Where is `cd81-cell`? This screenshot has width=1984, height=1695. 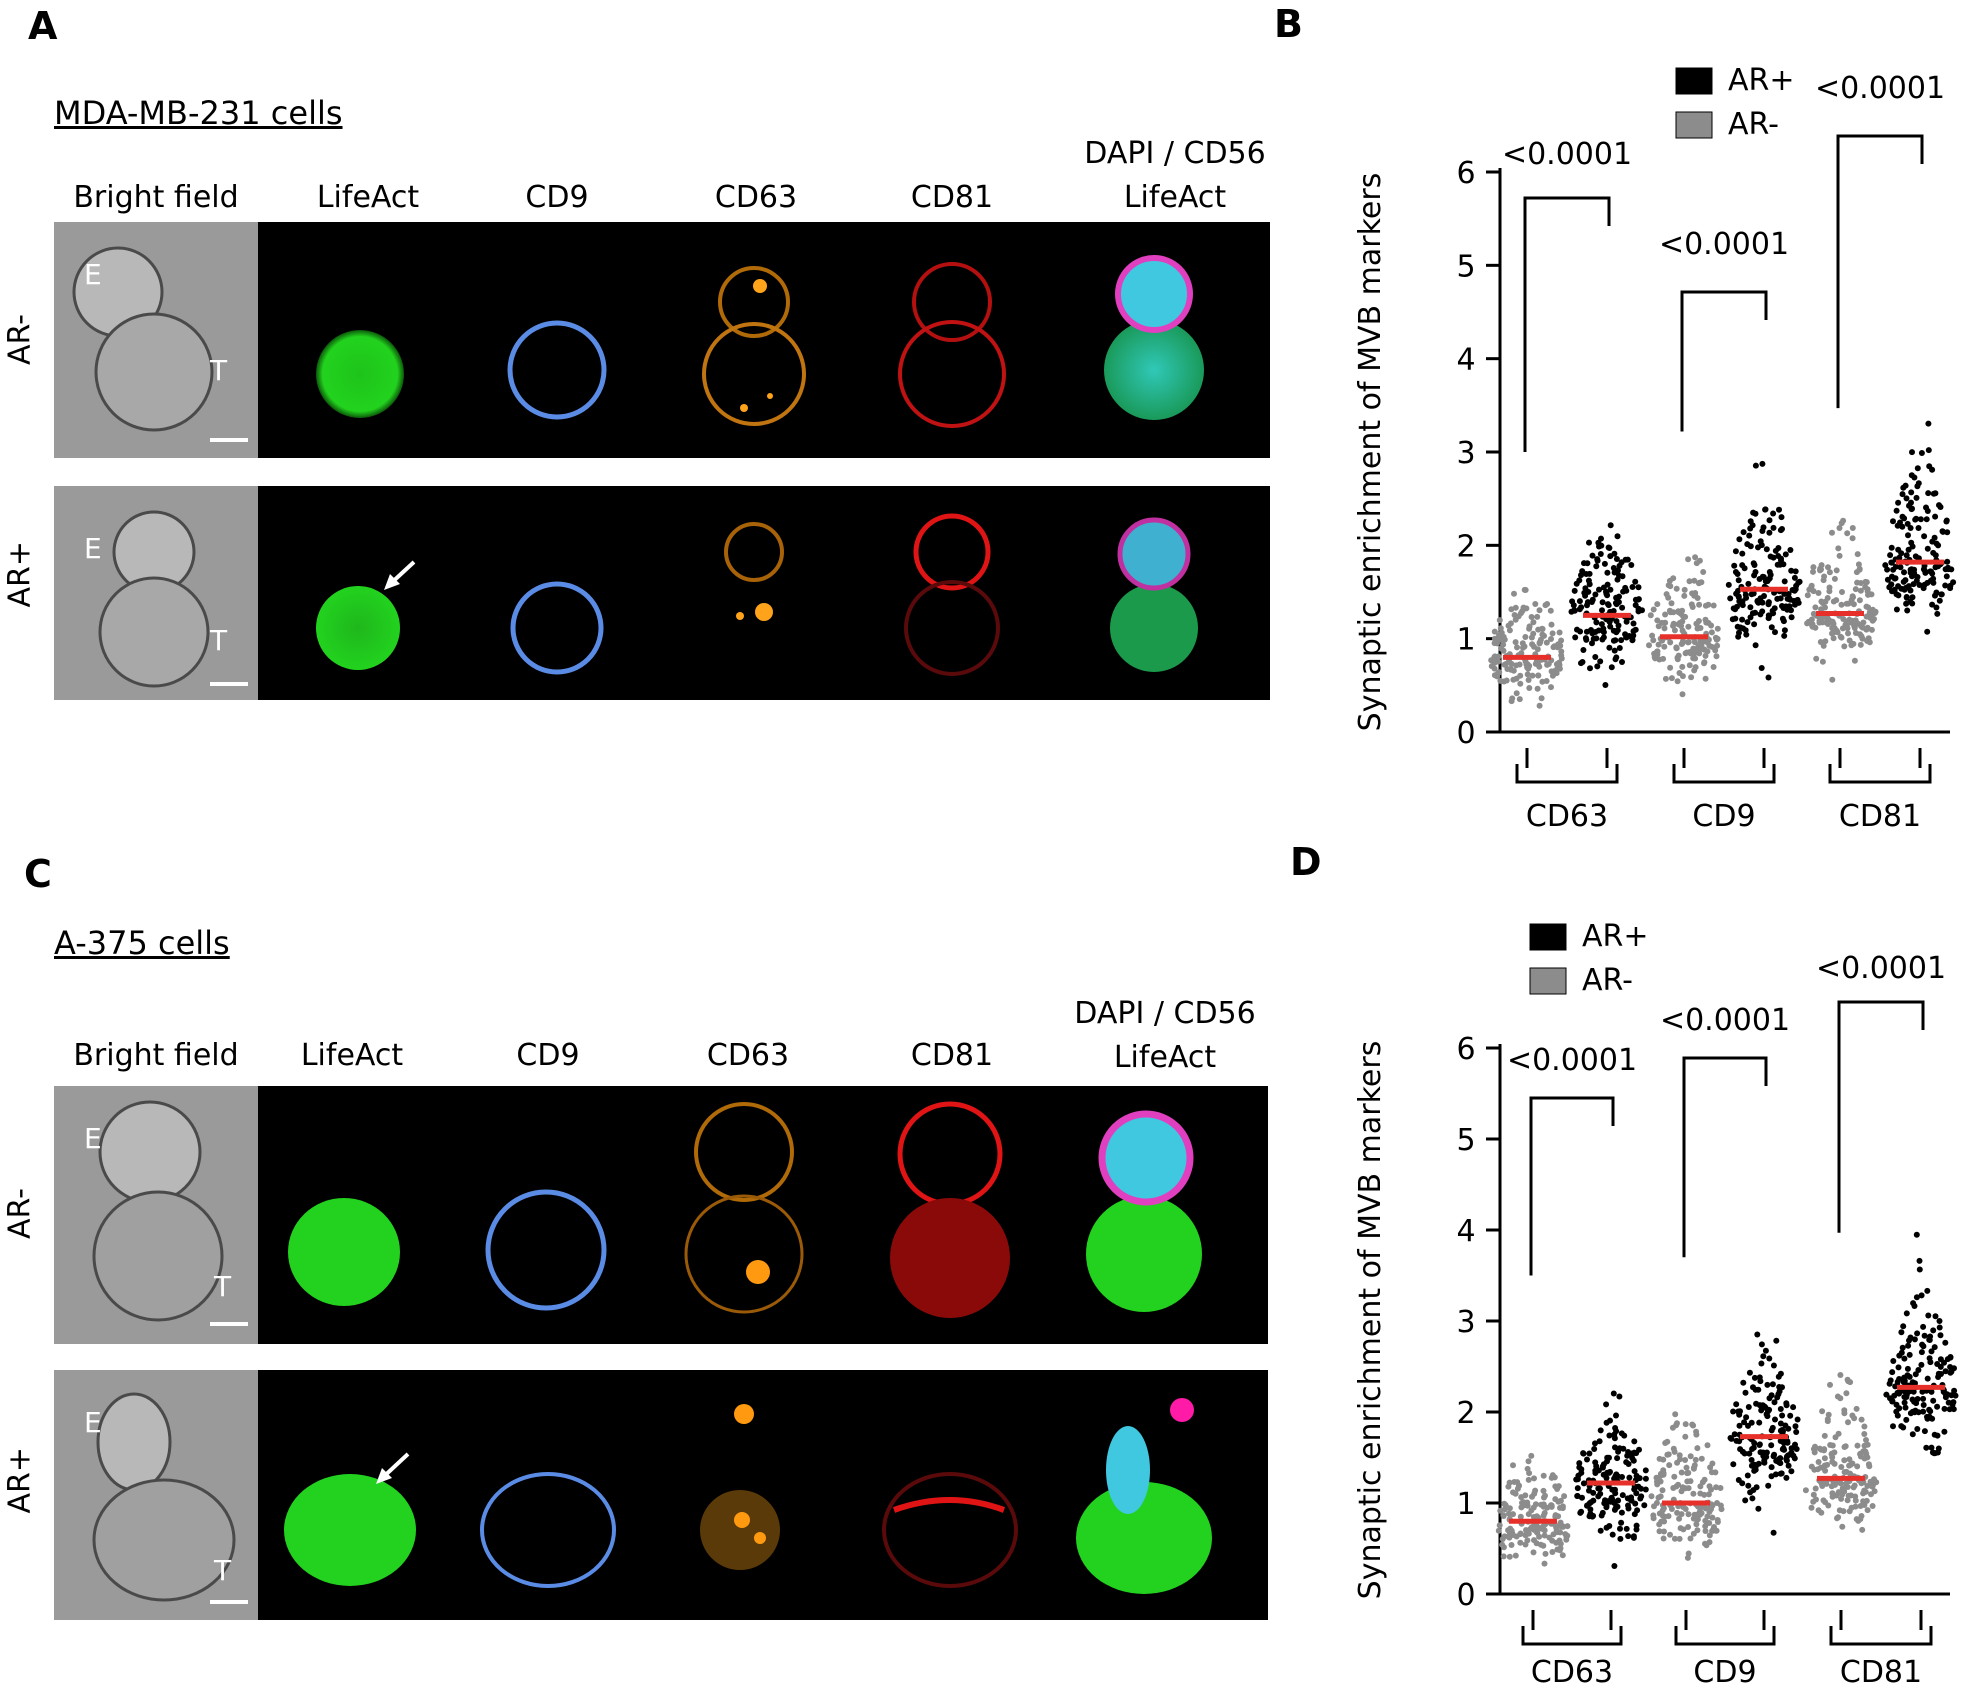 cd81-cell is located at coordinates (952, 374).